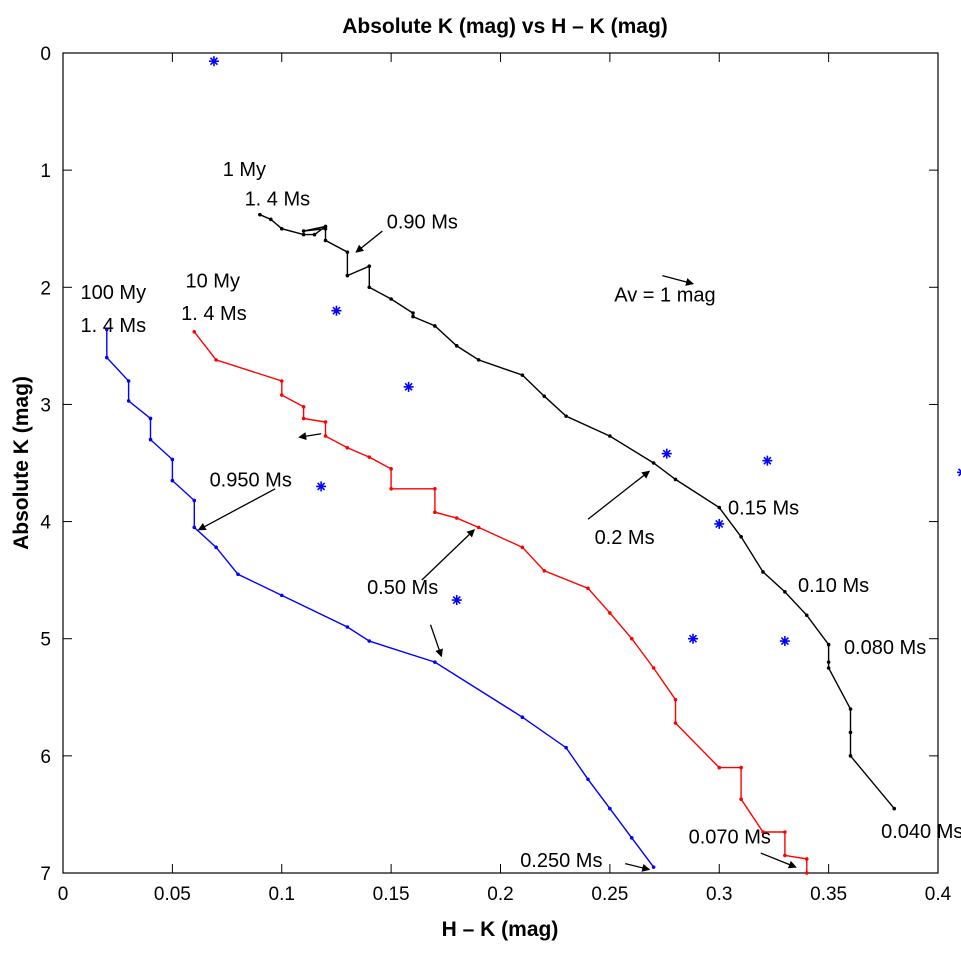  Describe the element at coordinates (45, 288) in the screenshot. I see `y-tick-label: 2` at that location.